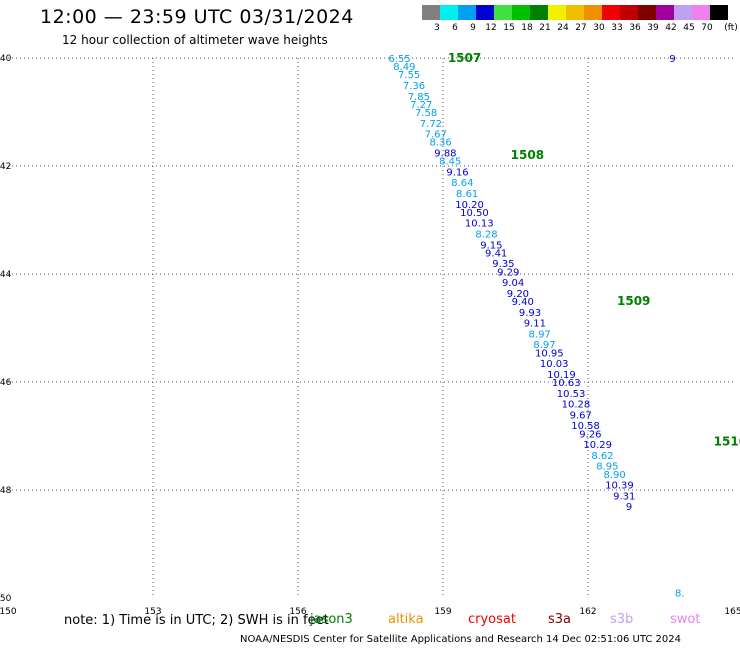 The width and height of the screenshot is (740, 650). Describe the element at coordinates (464, 58) in the screenshot. I see `pass-time-label: 1507` at that location.